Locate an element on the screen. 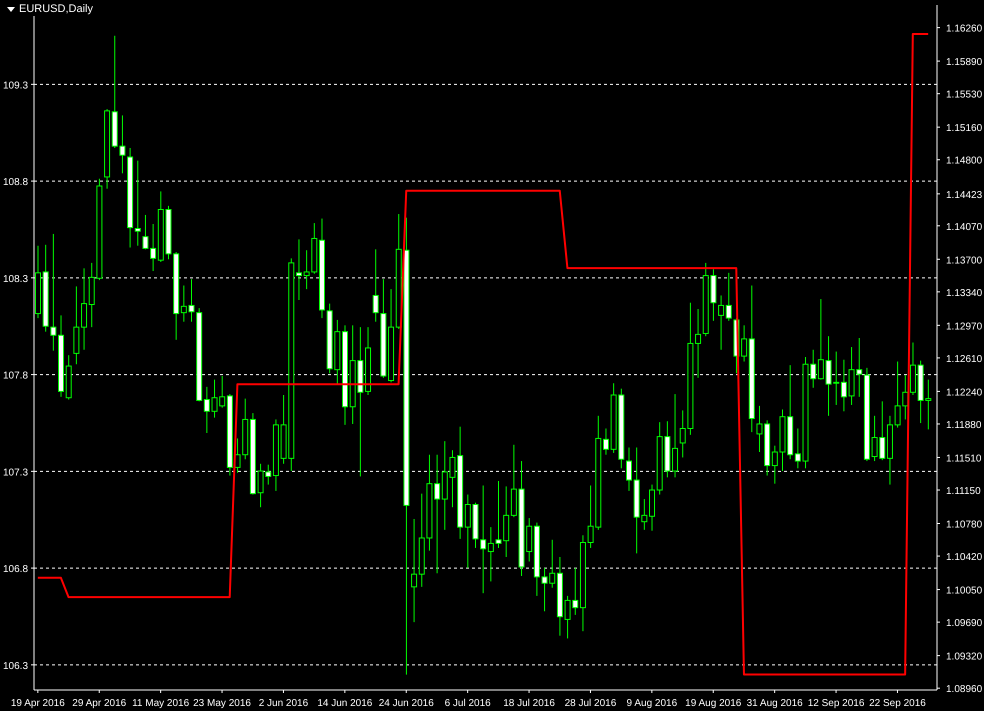  y2-tick-label: 107.8 is located at coordinates (15, 376).